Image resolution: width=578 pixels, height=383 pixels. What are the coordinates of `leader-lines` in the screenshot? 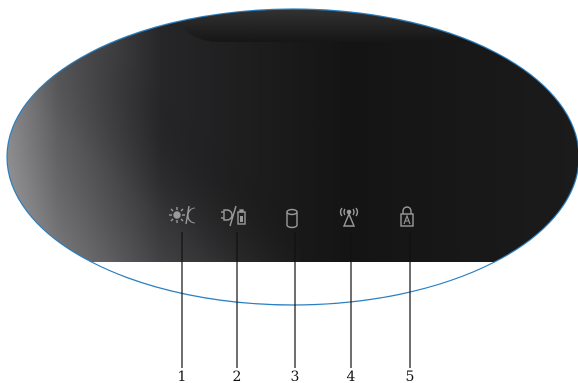 It's located at (296, 300).